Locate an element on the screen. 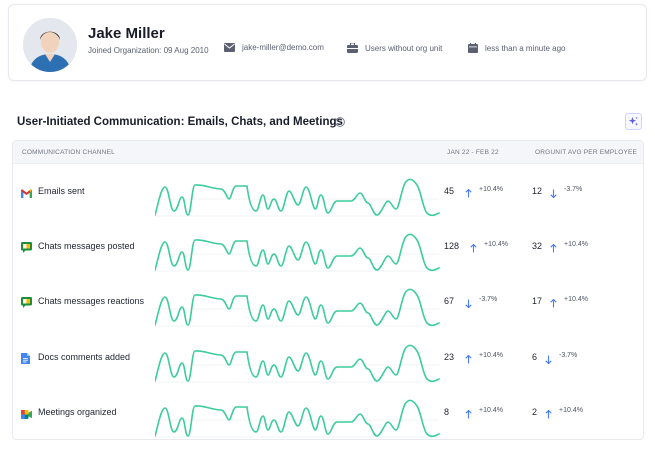  email-text: jake-miller@demo.com is located at coordinates (283, 47).